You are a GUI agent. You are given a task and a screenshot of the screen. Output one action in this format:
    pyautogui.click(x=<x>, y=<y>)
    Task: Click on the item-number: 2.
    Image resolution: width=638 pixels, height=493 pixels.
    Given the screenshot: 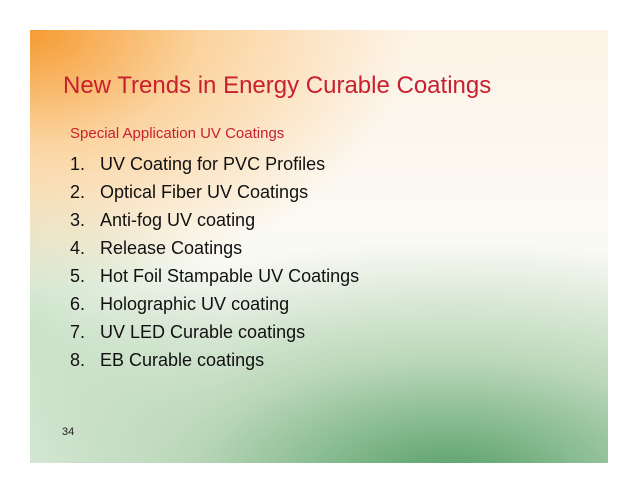 What is the action you would take?
    pyautogui.click(x=78, y=192)
    